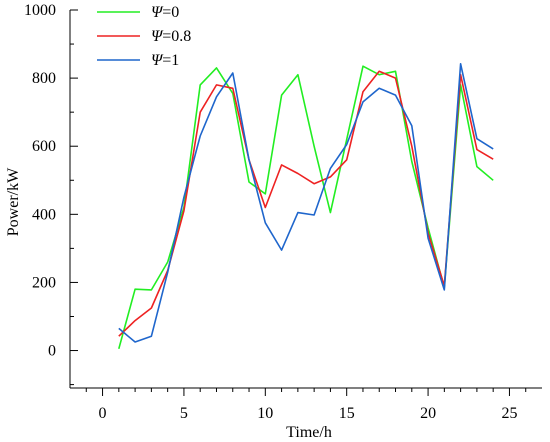 The image size is (550, 442). I want to click on legend-symbol-1: Ψ, so click(157, 36).